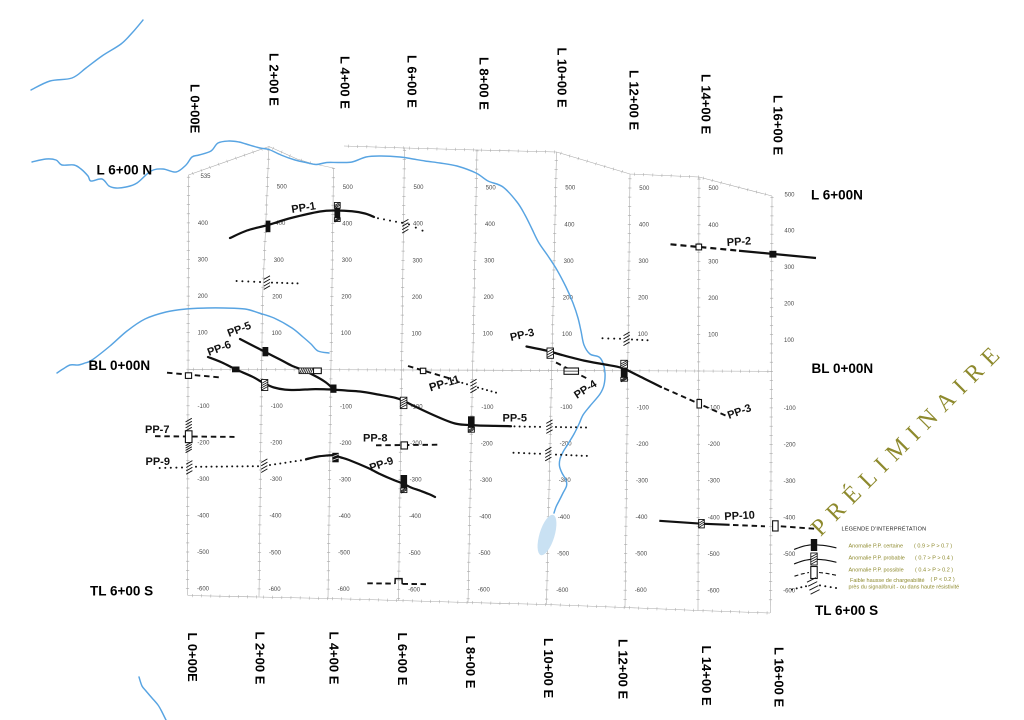  Describe the element at coordinates (843, 368) in the screenshot. I see `svg-text: BL 0+00N` at that location.